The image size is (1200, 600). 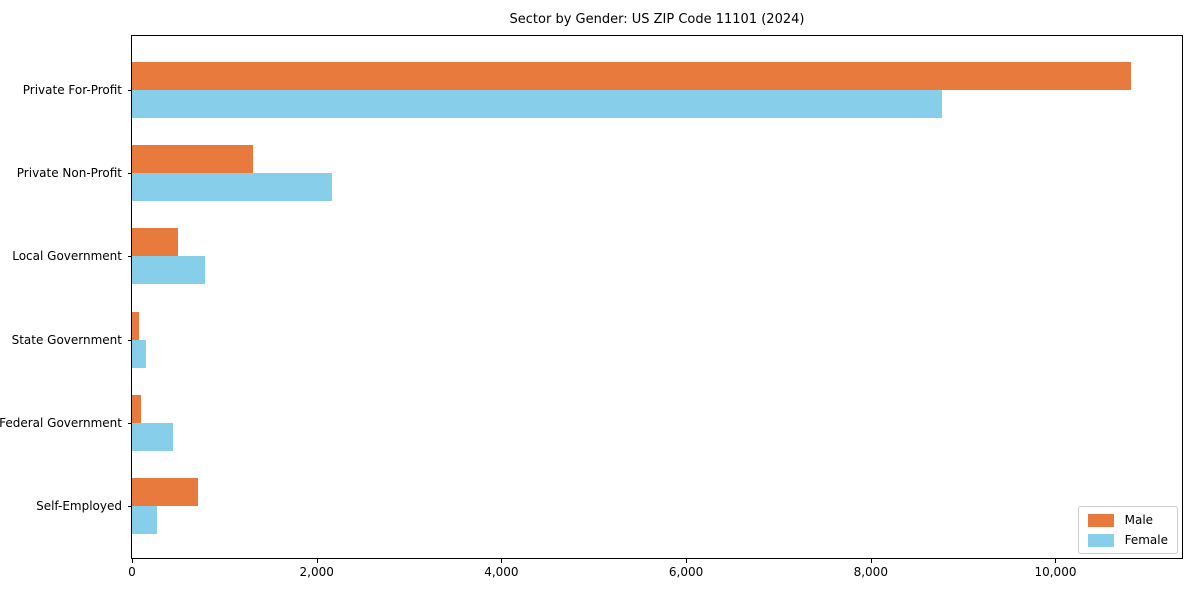 I want to click on legend: Male Female, so click(x=1127, y=530).